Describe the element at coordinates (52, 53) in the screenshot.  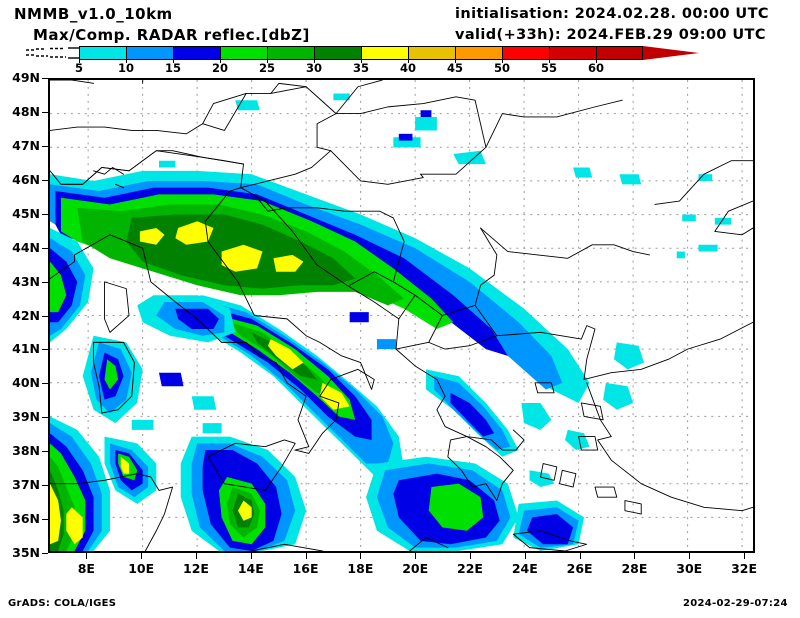
I see `colorbar-hatch-icon` at that location.